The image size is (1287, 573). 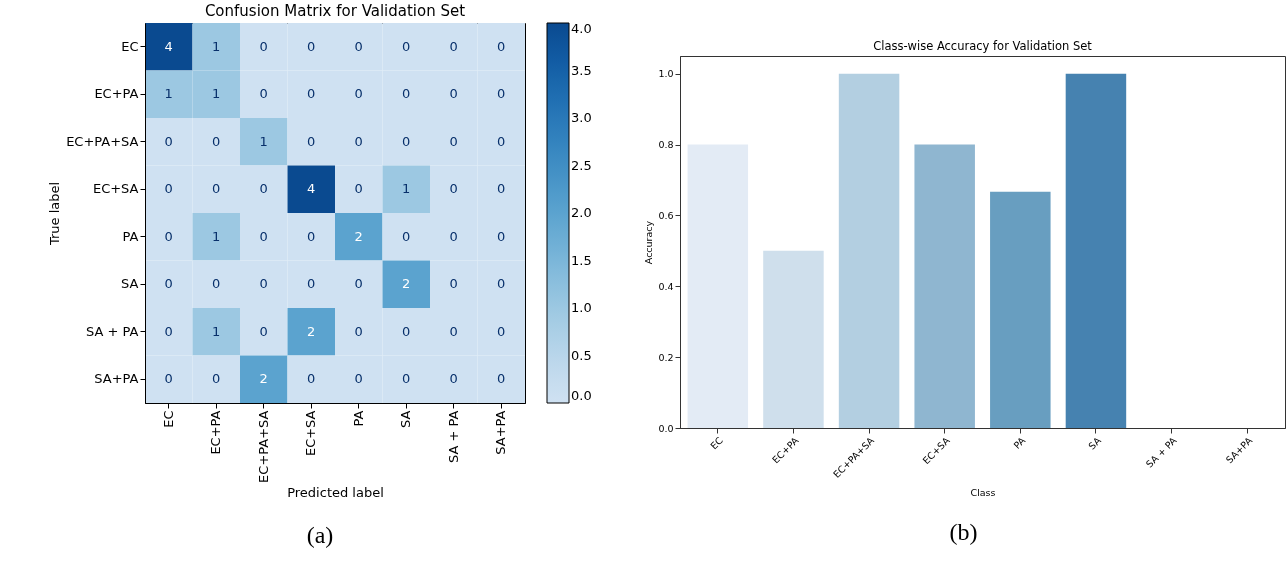 What do you see at coordinates (501, 432) in the screenshot?
I see `x-tick-label: SA+PA` at bounding box center [501, 432].